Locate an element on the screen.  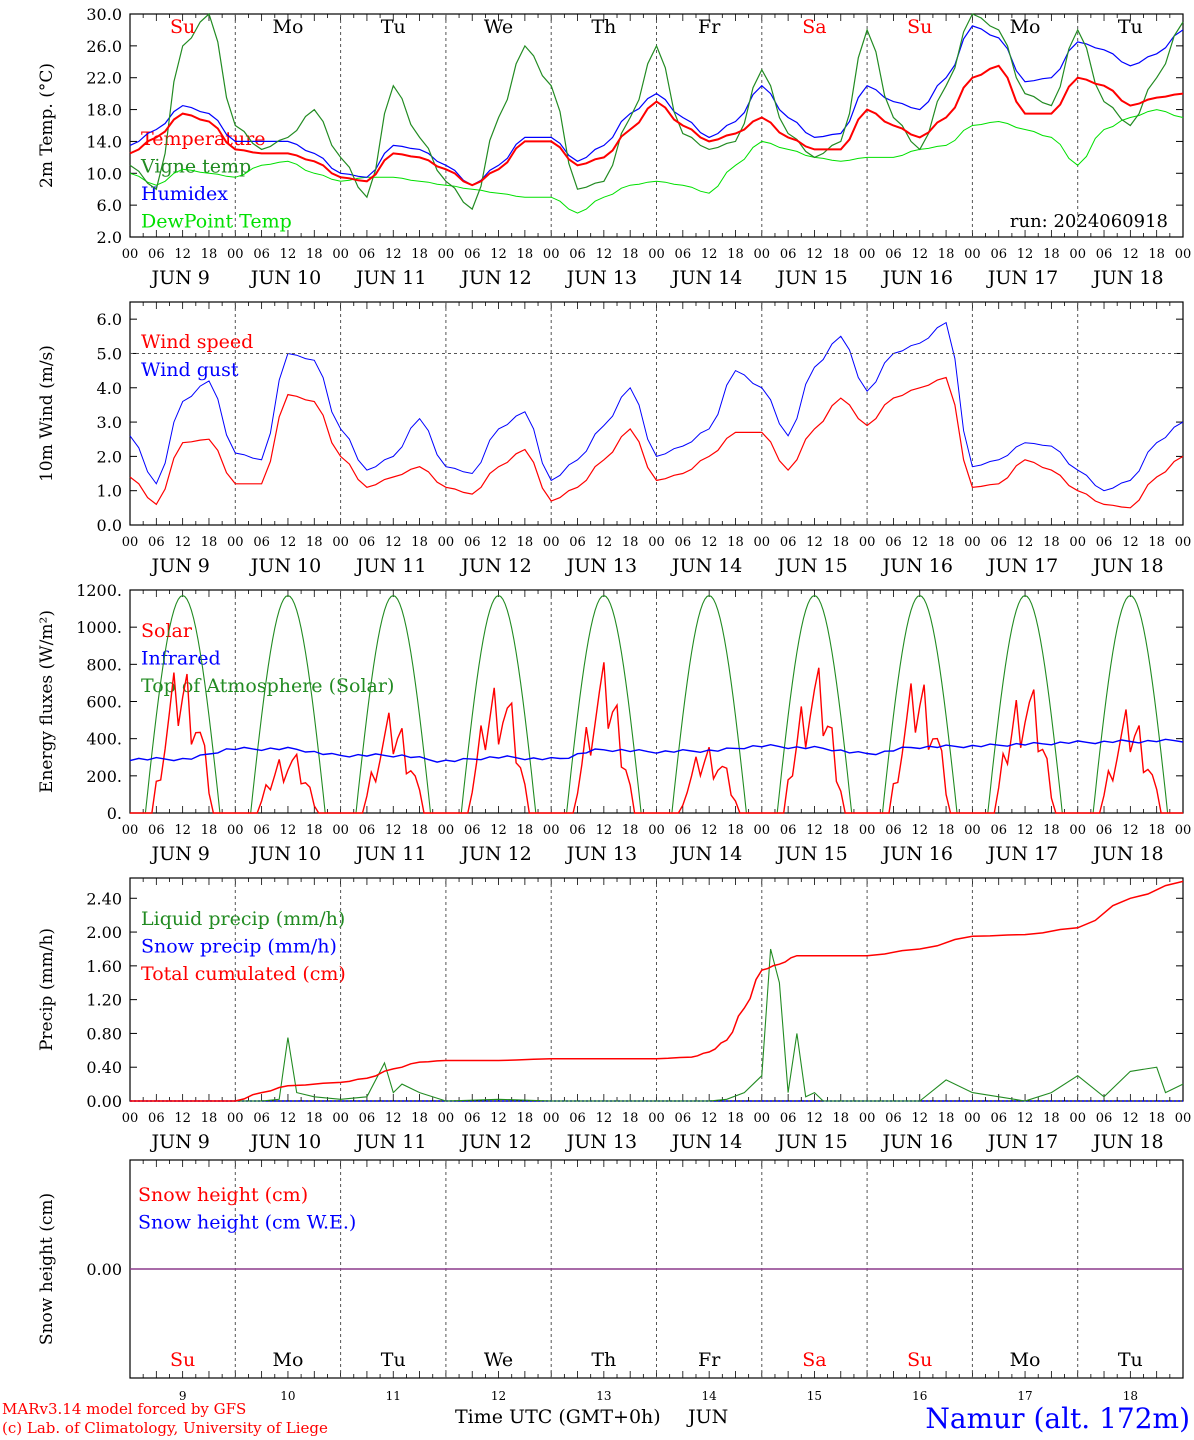
y-tick-label: 1.0 is located at coordinates (109, 491).